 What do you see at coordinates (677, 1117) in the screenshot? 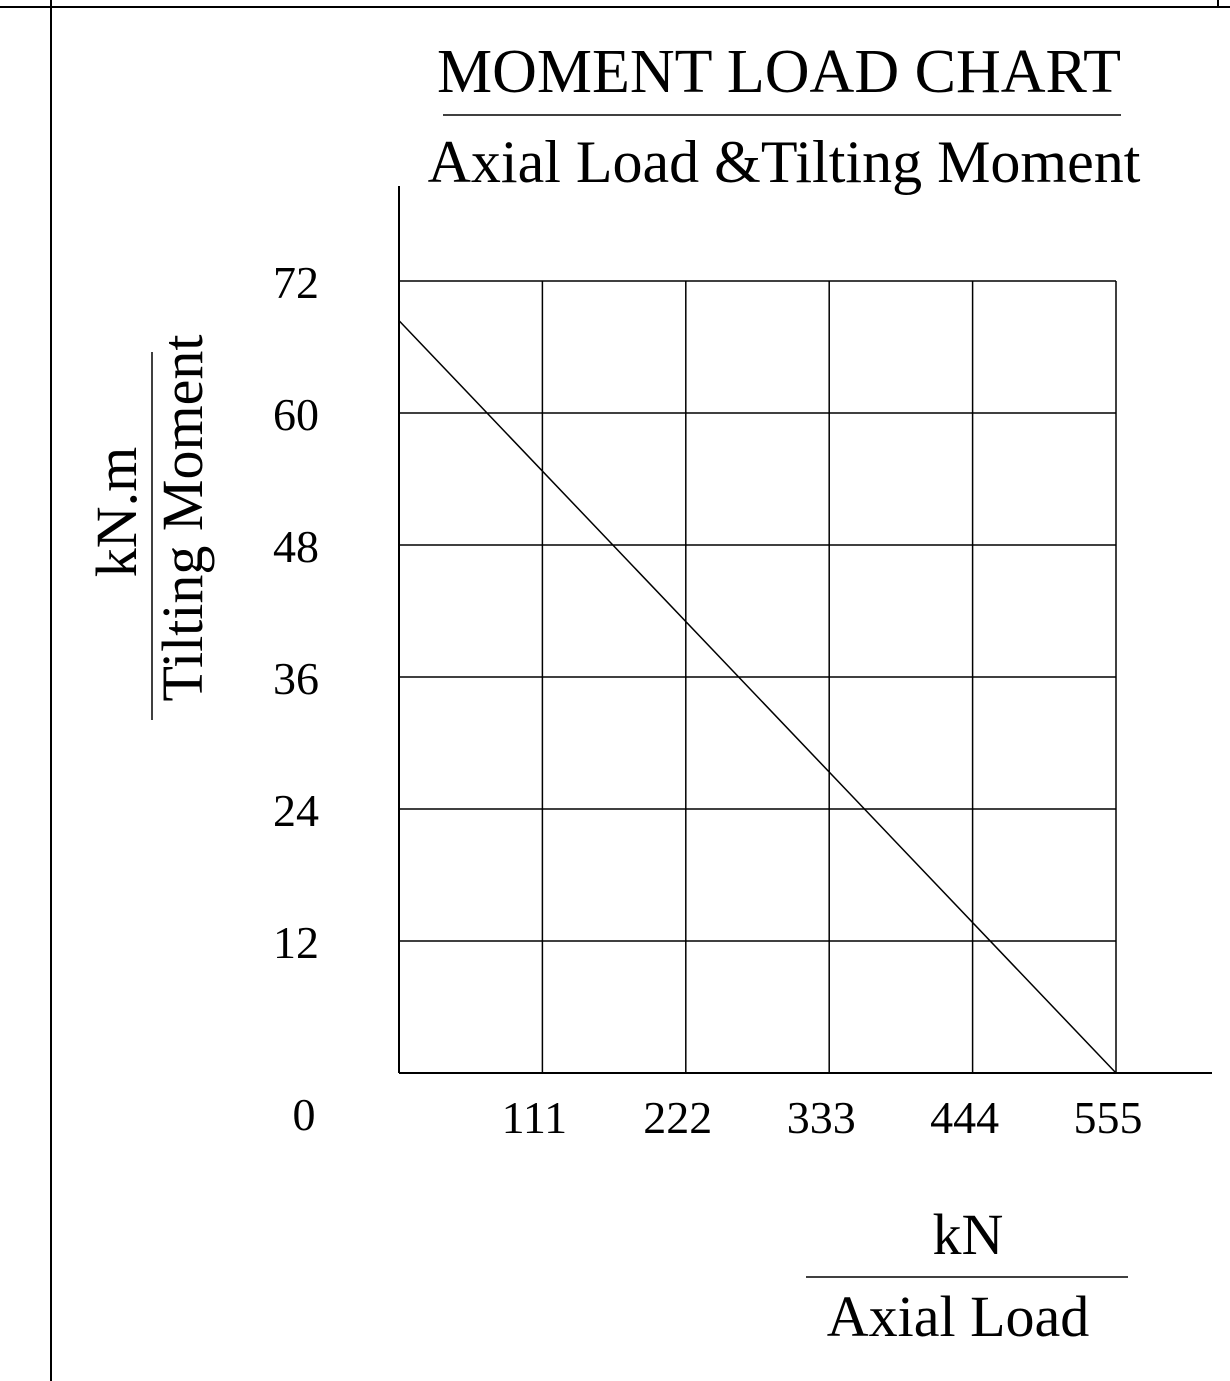
I see `x-tick-label: 222` at bounding box center [677, 1117].